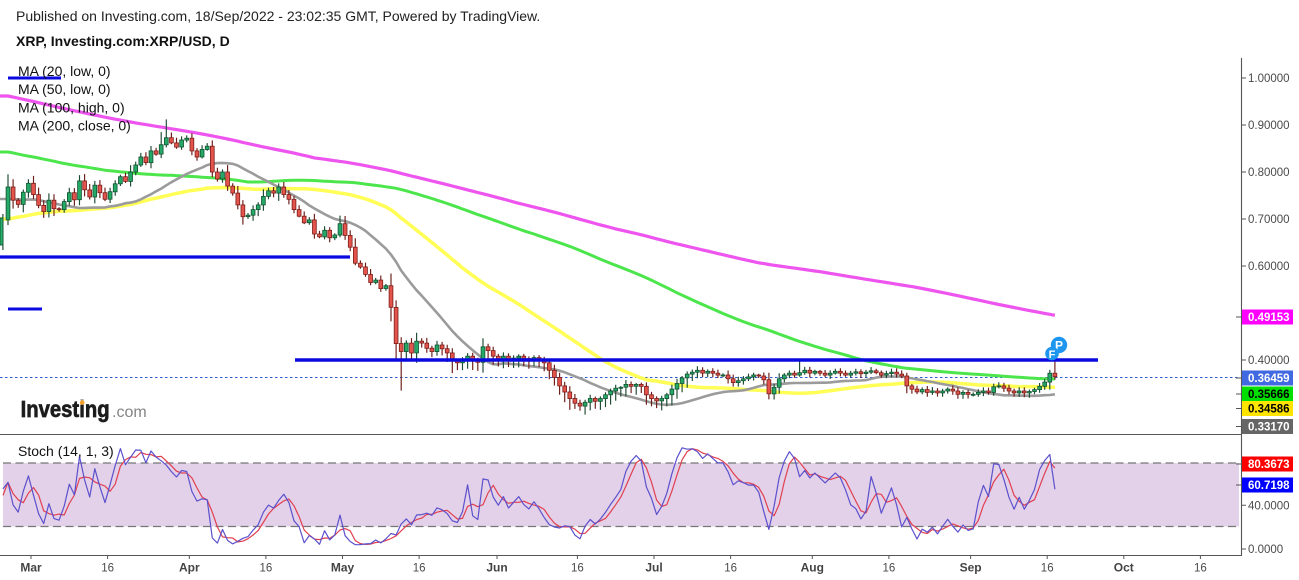  What do you see at coordinates (496, 568) in the screenshot?
I see `svg-text: Jun` at bounding box center [496, 568].